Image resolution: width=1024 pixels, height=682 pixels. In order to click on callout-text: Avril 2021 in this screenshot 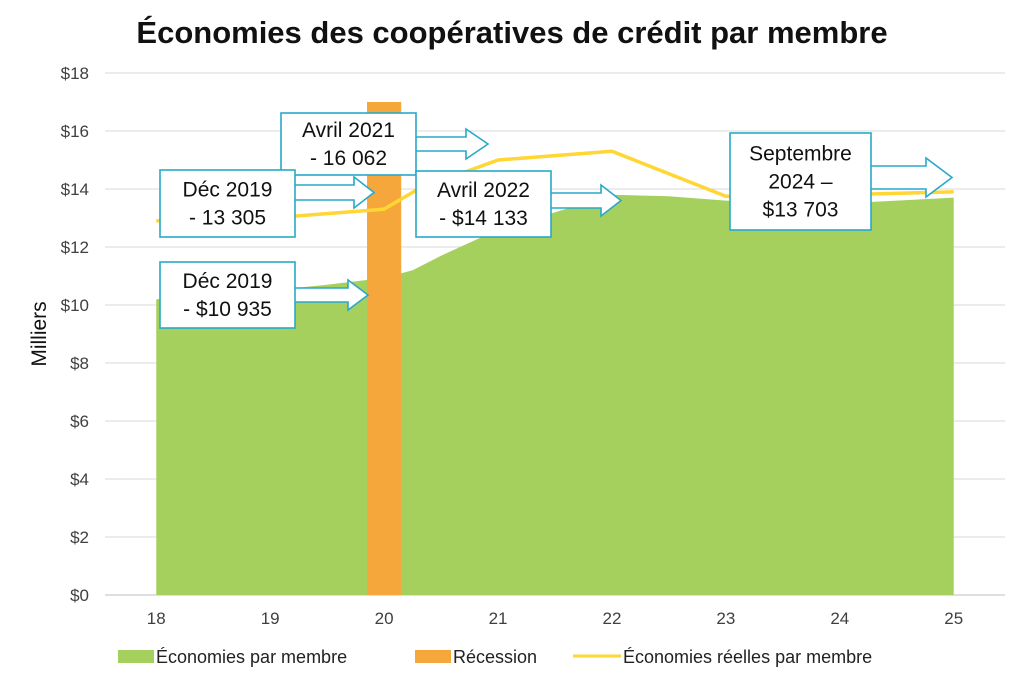, I will do `click(348, 130)`.